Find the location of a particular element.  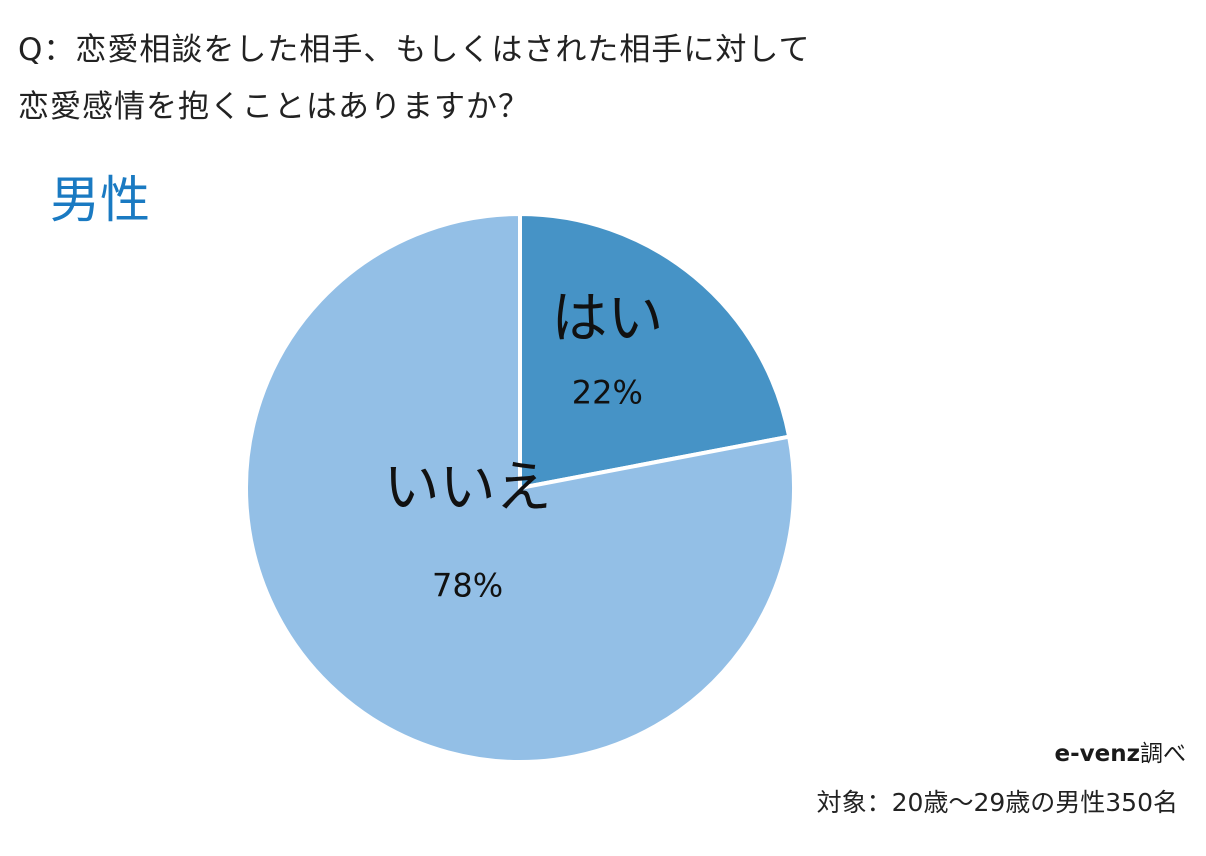

pie-slice-yes is located at coordinates (655, 351).